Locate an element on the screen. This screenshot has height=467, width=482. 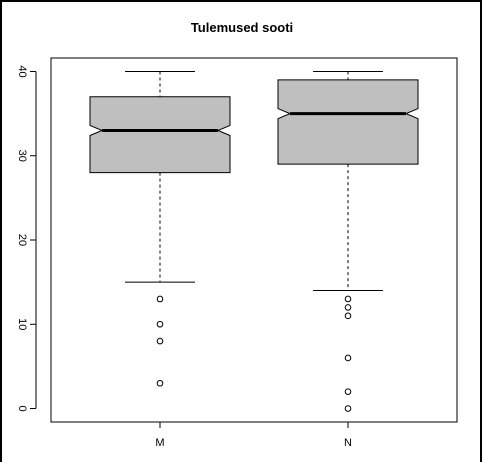
y-axis: 0 10 20 30 40 is located at coordinates (26, 238).